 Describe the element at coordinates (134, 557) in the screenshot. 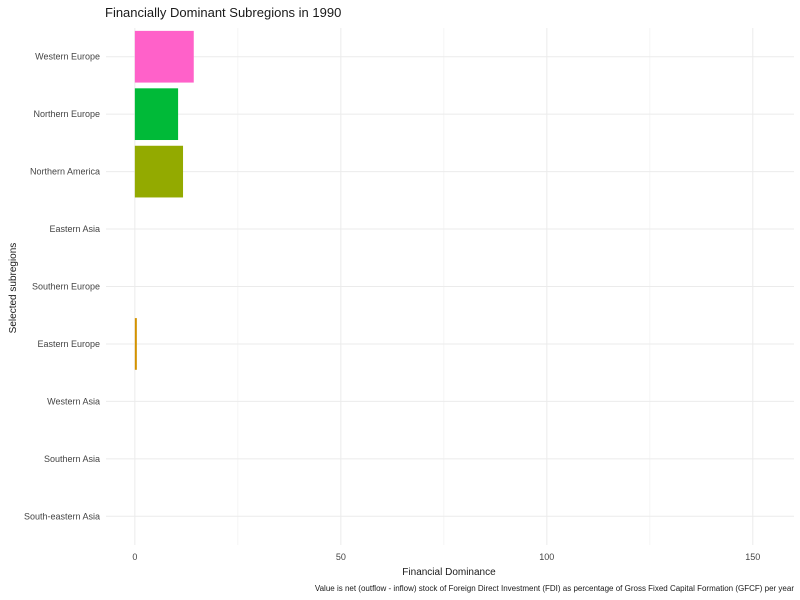

I see `x-tick-label: 0` at that location.